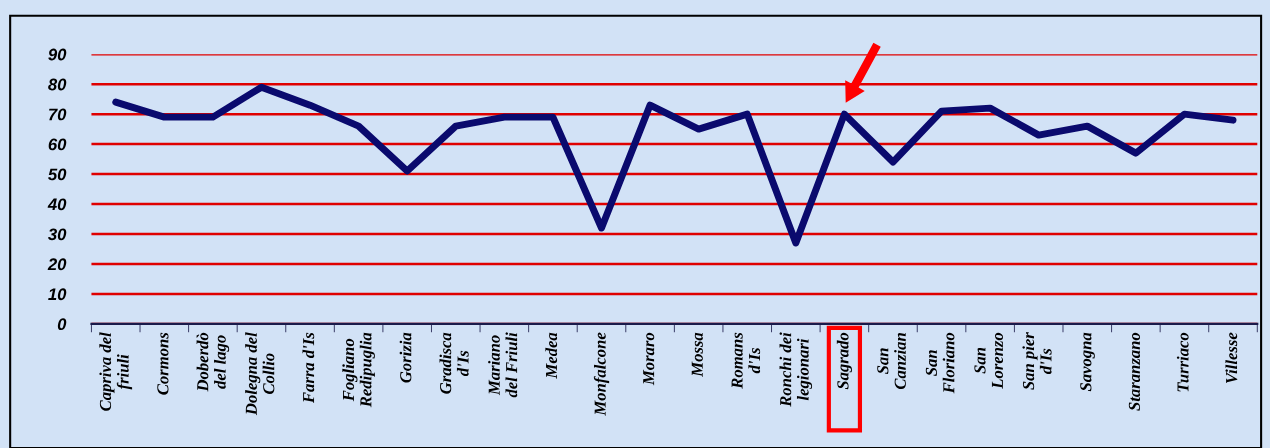 The width and height of the screenshot is (1270, 448). I want to click on y-tick-label: 0, so click(62, 324).